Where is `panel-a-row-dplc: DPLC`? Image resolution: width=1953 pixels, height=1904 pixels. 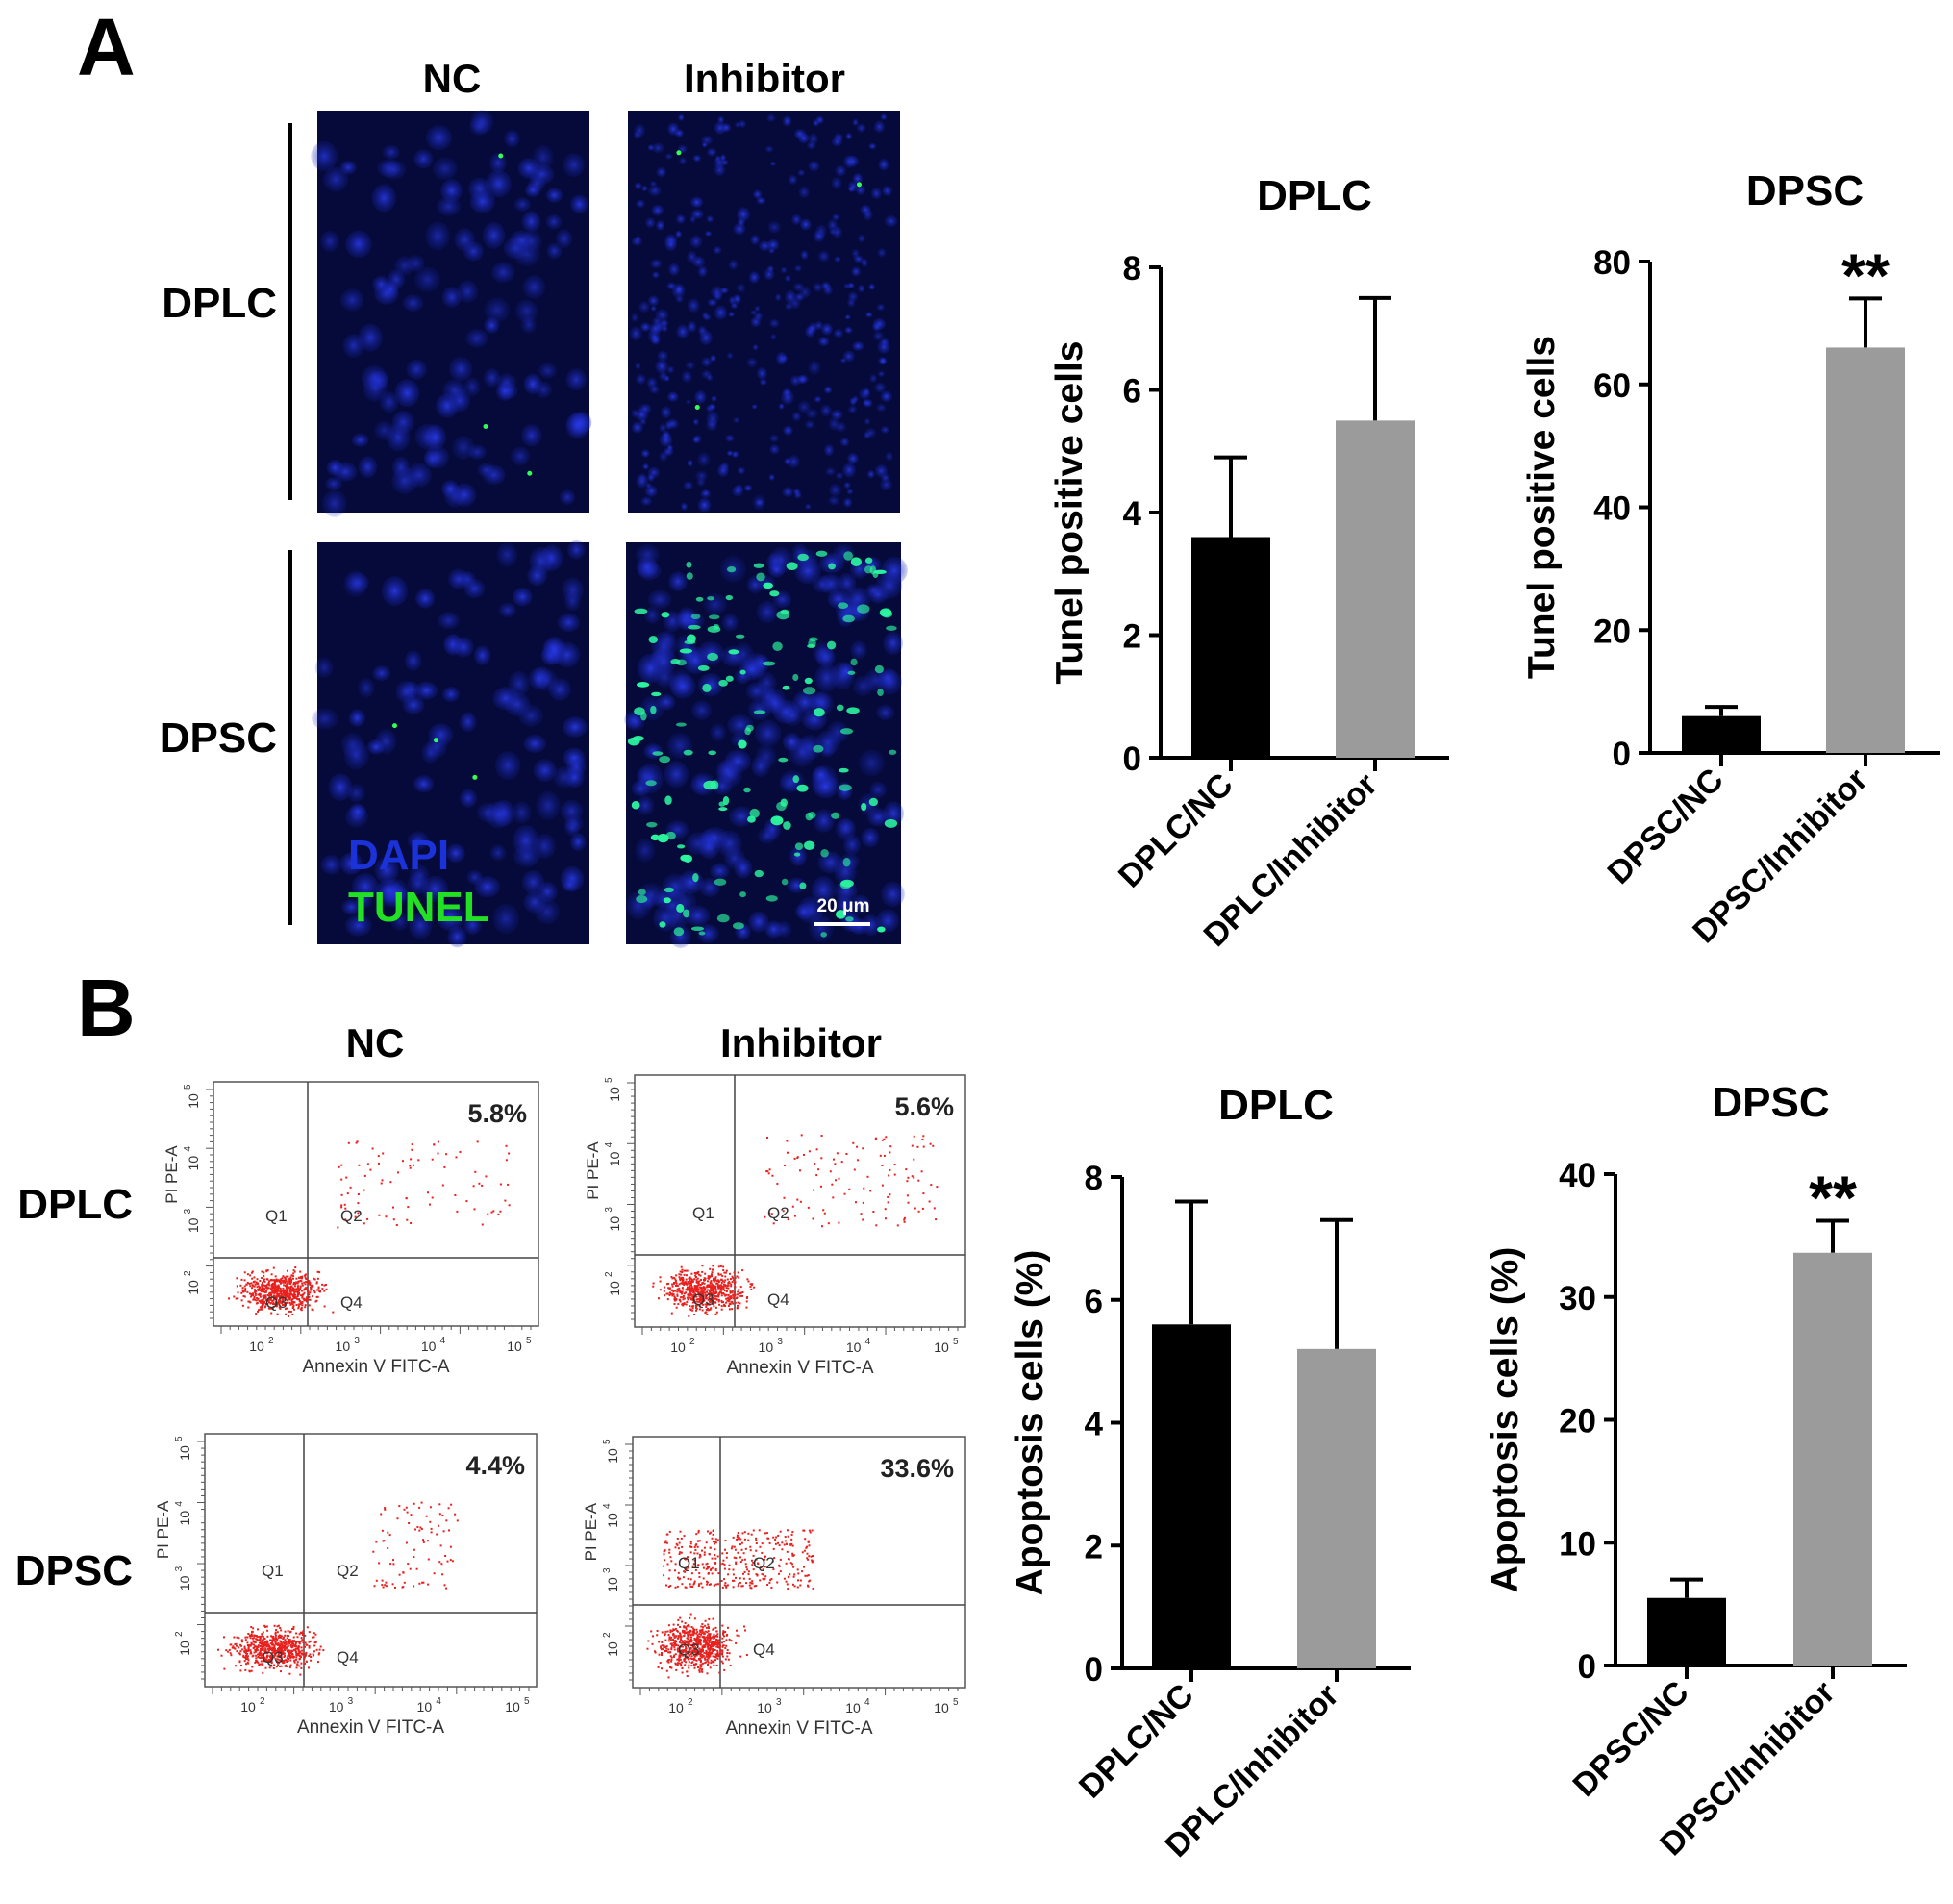
panel-a-row-dplc: DPLC is located at coordinates (219, 303).